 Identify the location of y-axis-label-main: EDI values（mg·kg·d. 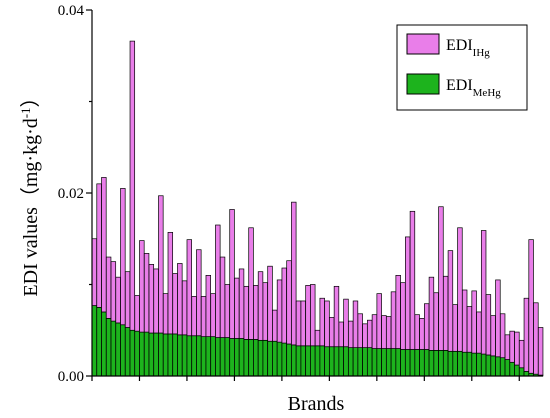
(30, 207).